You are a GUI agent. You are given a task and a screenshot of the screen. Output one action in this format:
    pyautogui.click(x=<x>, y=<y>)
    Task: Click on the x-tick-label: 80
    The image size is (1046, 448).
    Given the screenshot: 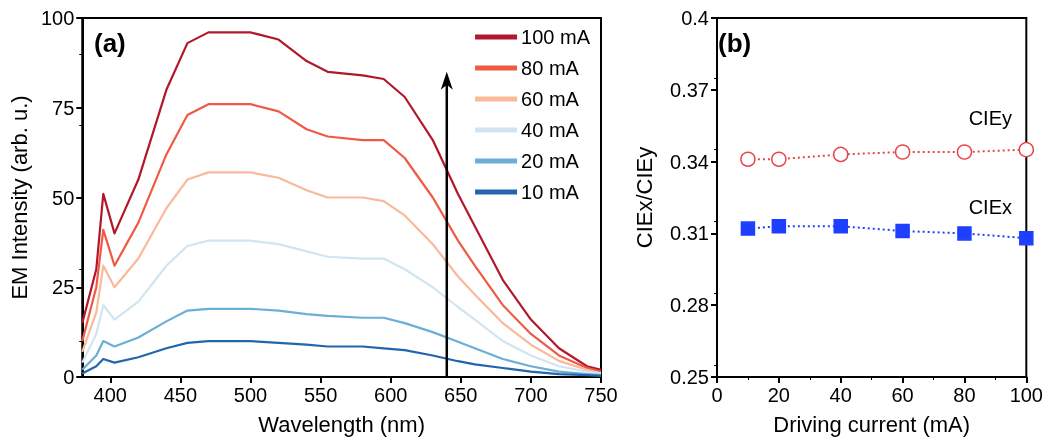 What is the action you would take?
    pyautogui.click(x=964, y=395)
    